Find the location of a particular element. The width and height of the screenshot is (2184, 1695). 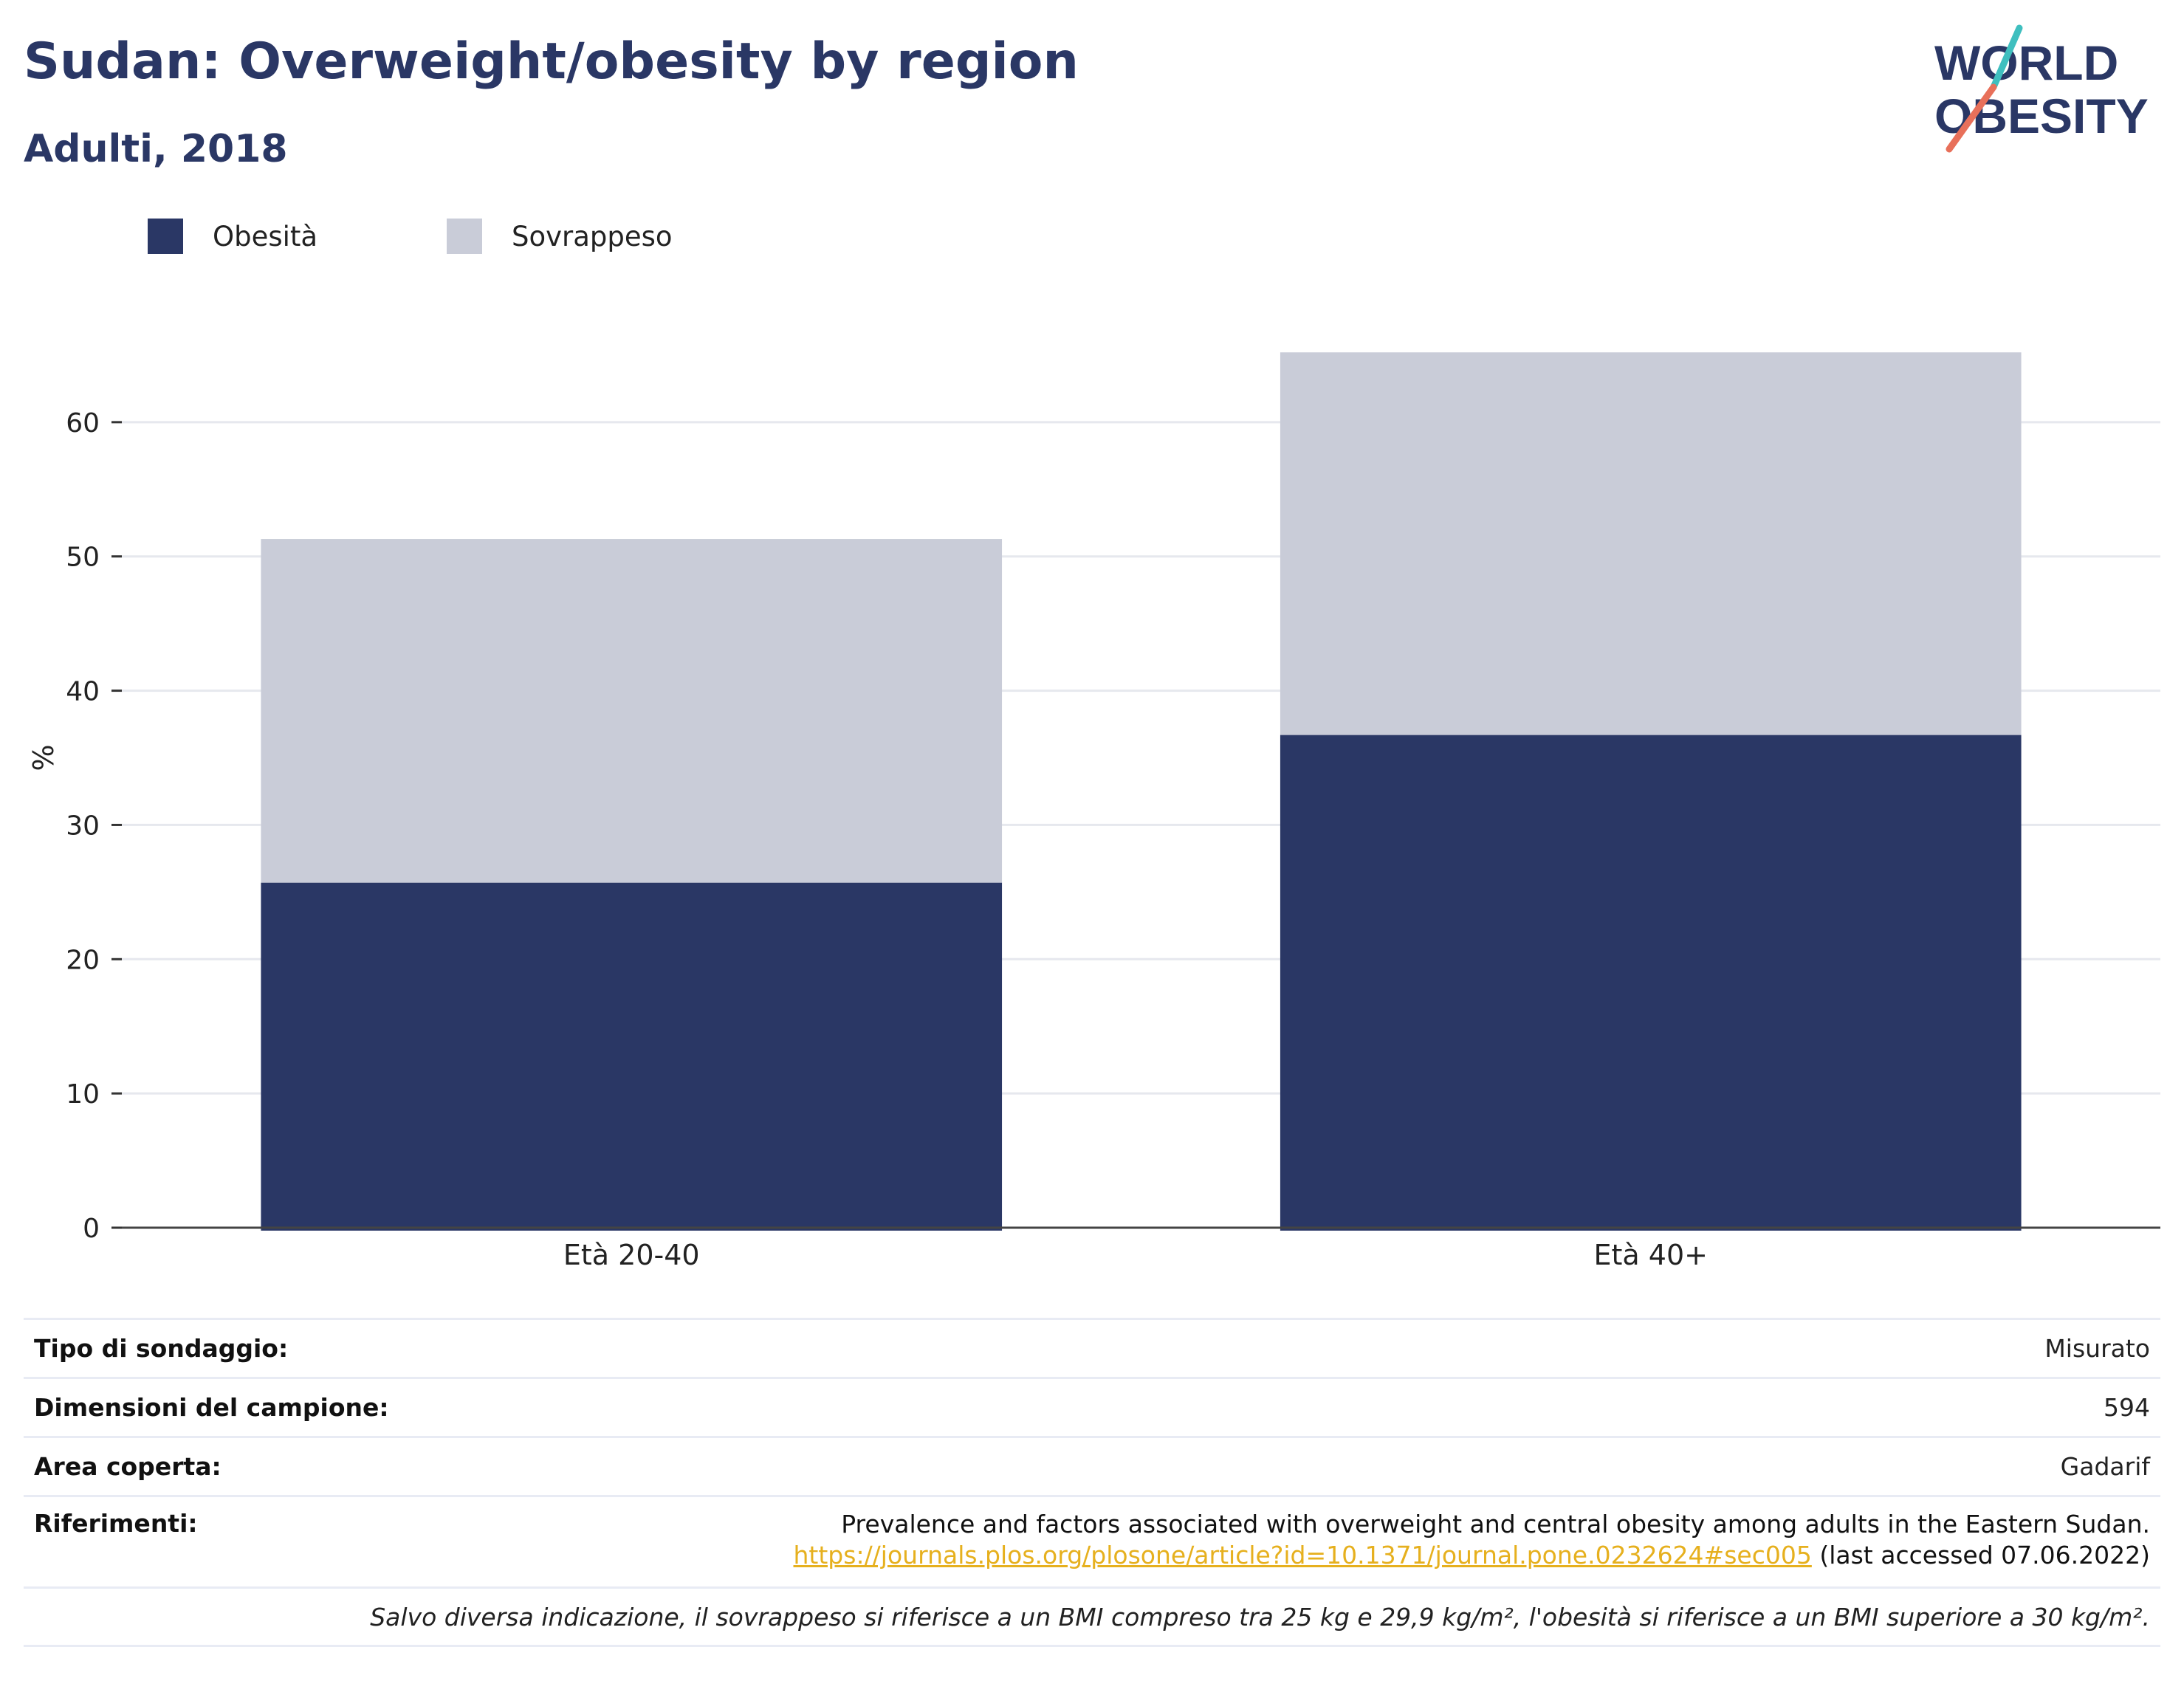

info-row-sample-size: Dimensioni del campione: 594 is located at coordinates (1092, 1406).